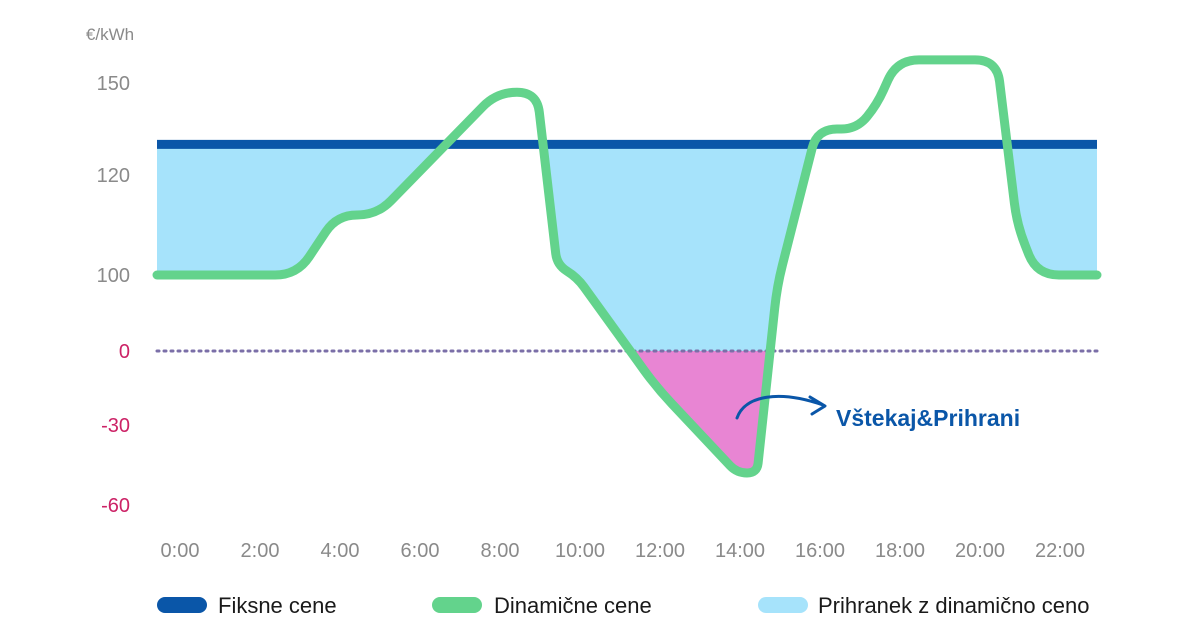  What do you see at coordinates (113, 84) in the screenshot?
I see `y-tick-label: 150` at bounding box center [113, 84].